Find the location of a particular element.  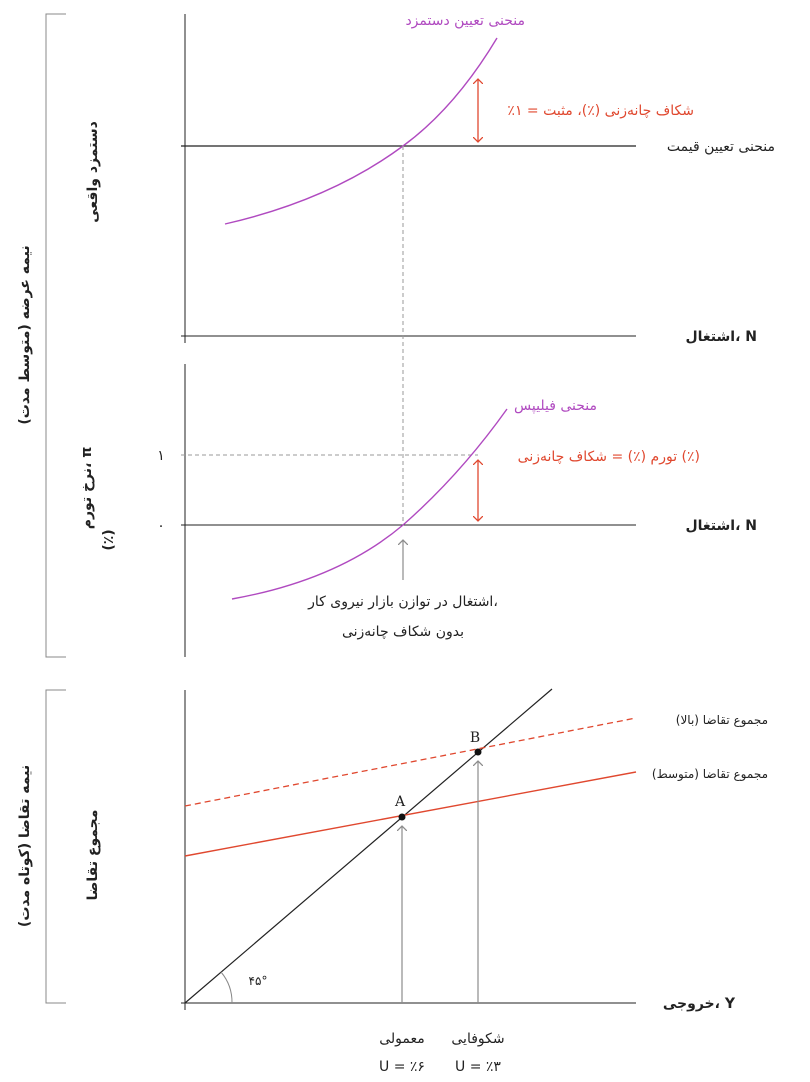

ad-high-line is located at coordinates (410, 762).